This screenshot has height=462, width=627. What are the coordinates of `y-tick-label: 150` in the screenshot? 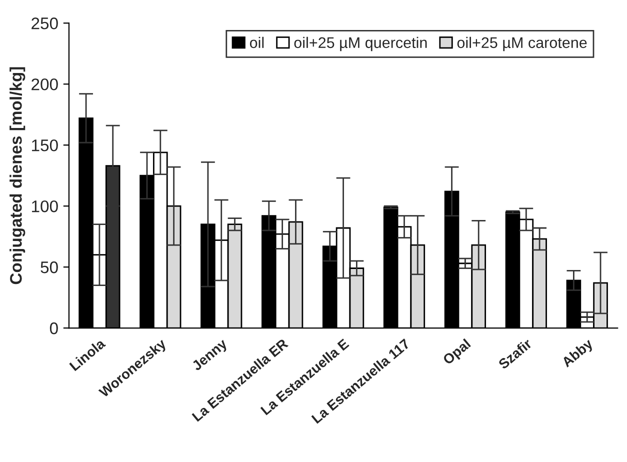 It's located at (45, 145).